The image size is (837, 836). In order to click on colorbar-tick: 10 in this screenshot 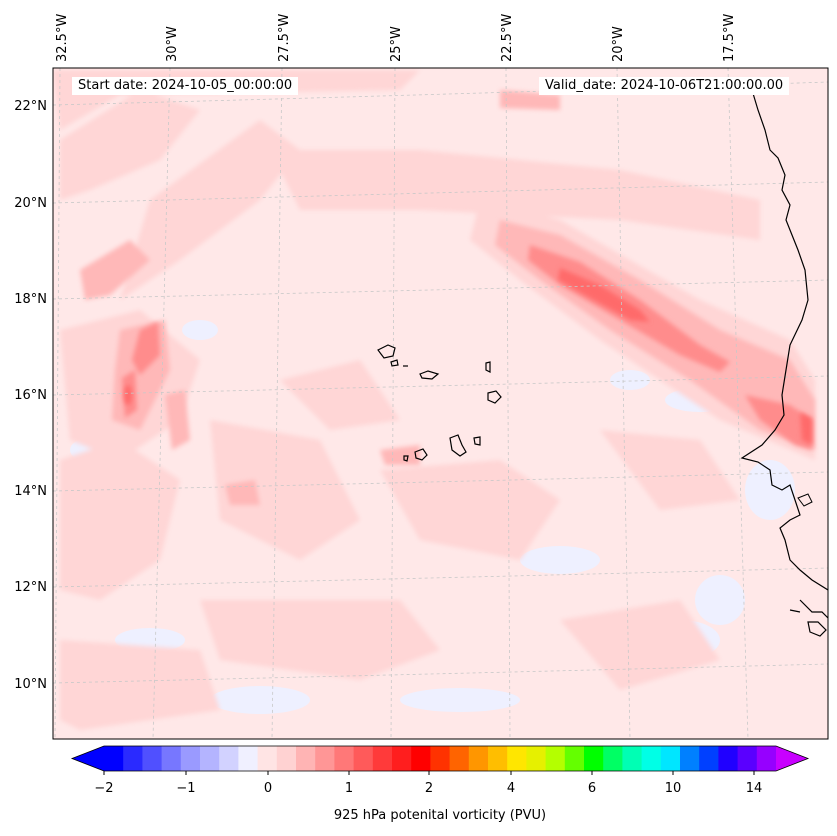, I will do `click(673, 788)`.